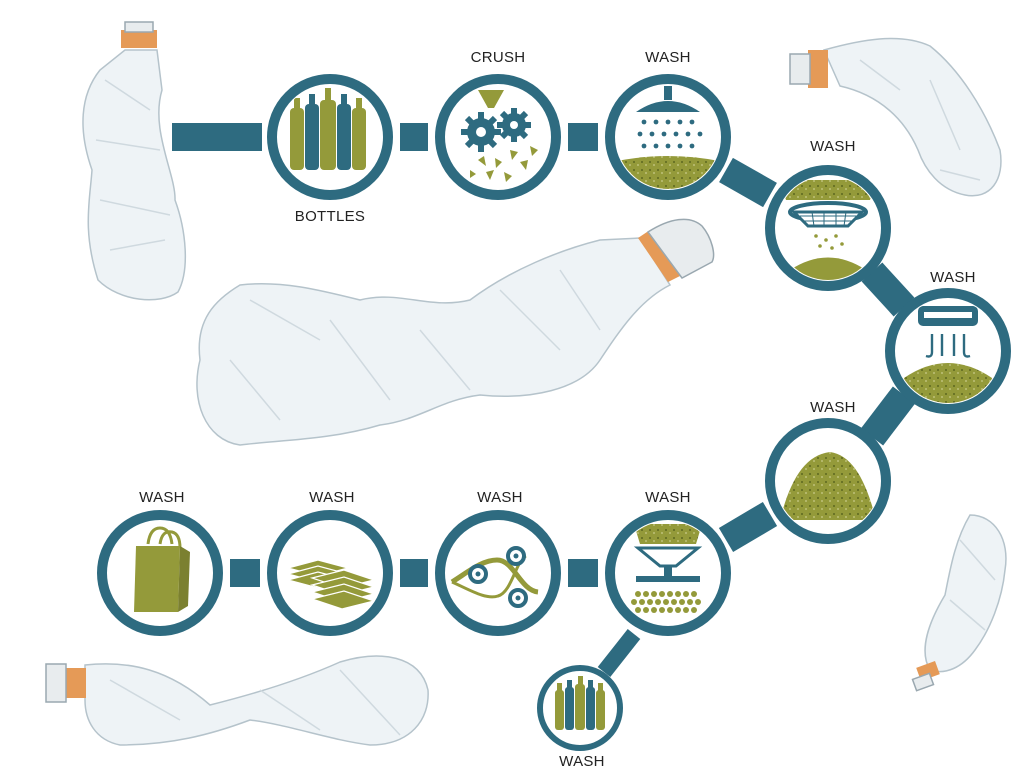 The image size is (1024, 768). I want to click on step-wash-8: WASH, so click(160, 562).